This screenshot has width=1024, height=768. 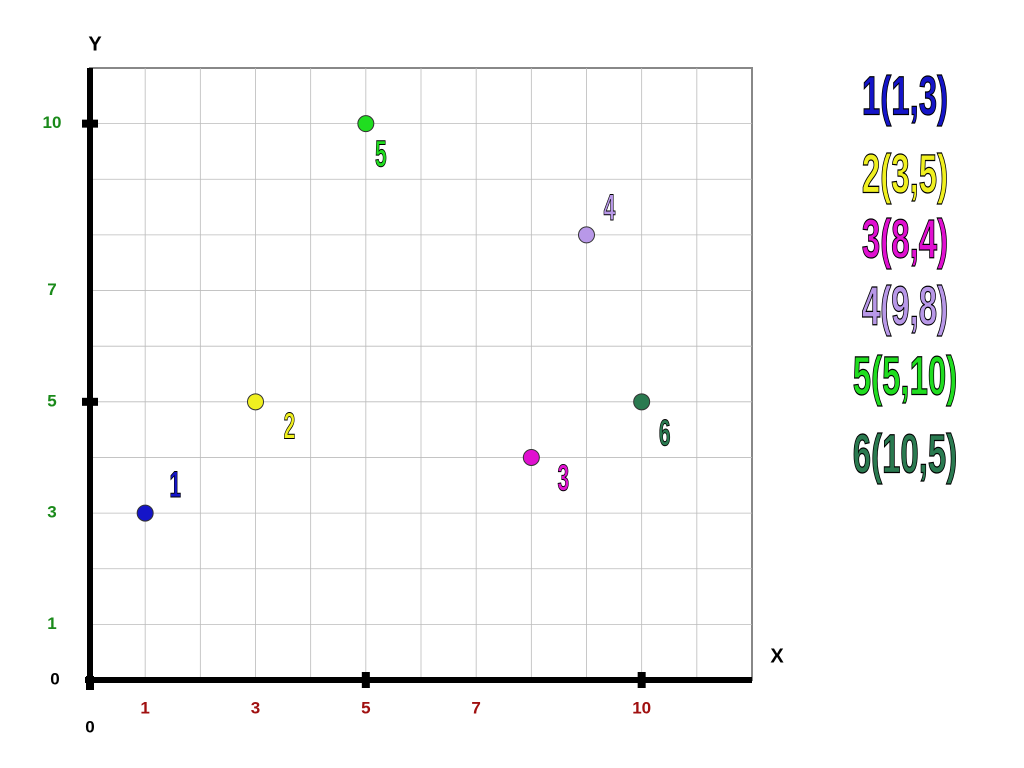 What do you see at coordinates (52, 122) in the screenshot?
I see `y-tick-label: 10` at bounding box center [52, 122].